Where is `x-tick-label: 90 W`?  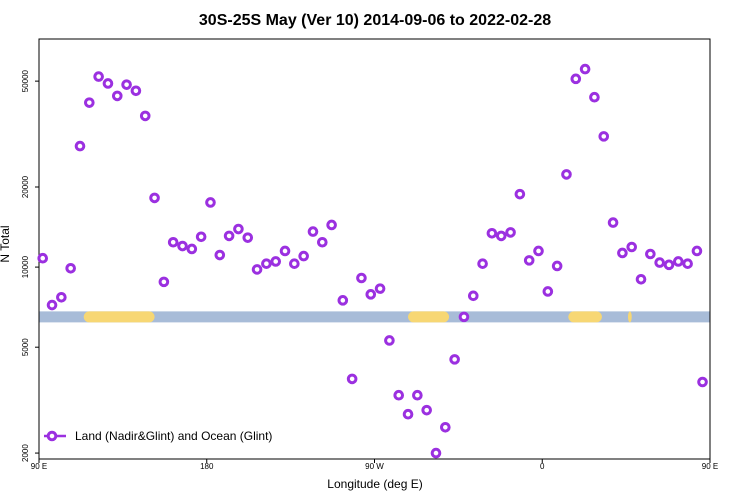 x-tick-label: 90 W is located at coordinates (374, 466).